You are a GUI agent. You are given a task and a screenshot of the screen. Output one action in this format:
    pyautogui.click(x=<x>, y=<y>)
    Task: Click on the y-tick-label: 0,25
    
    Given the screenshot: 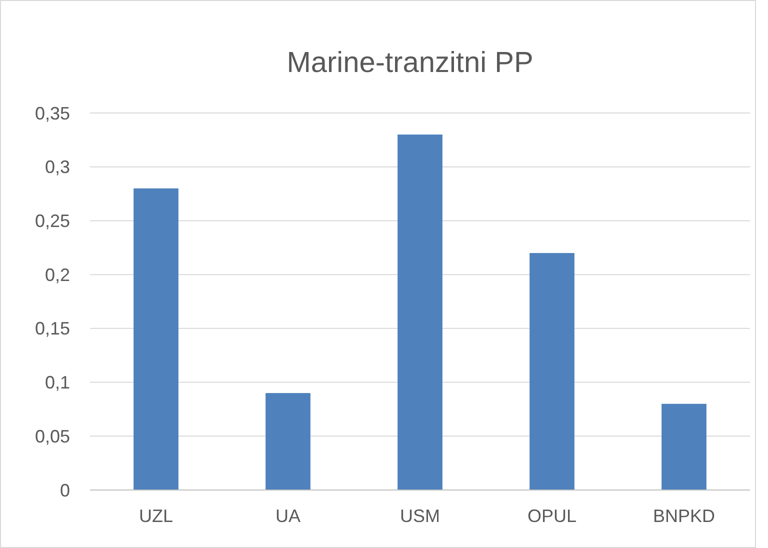 What is the action you would take?
    pyautogui.click(x=52, y=221)
    